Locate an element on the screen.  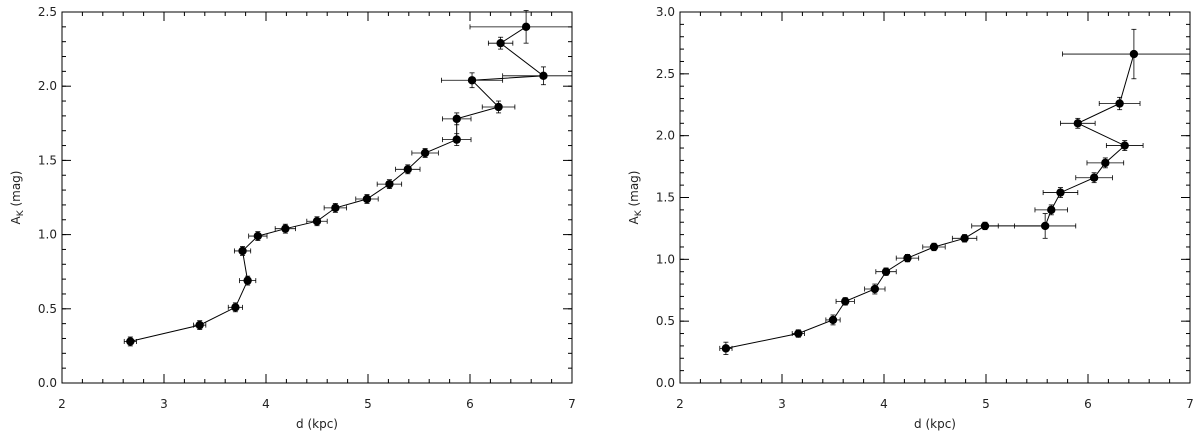
y-tick-label: 3.0 is located at coordinates (665, 12).